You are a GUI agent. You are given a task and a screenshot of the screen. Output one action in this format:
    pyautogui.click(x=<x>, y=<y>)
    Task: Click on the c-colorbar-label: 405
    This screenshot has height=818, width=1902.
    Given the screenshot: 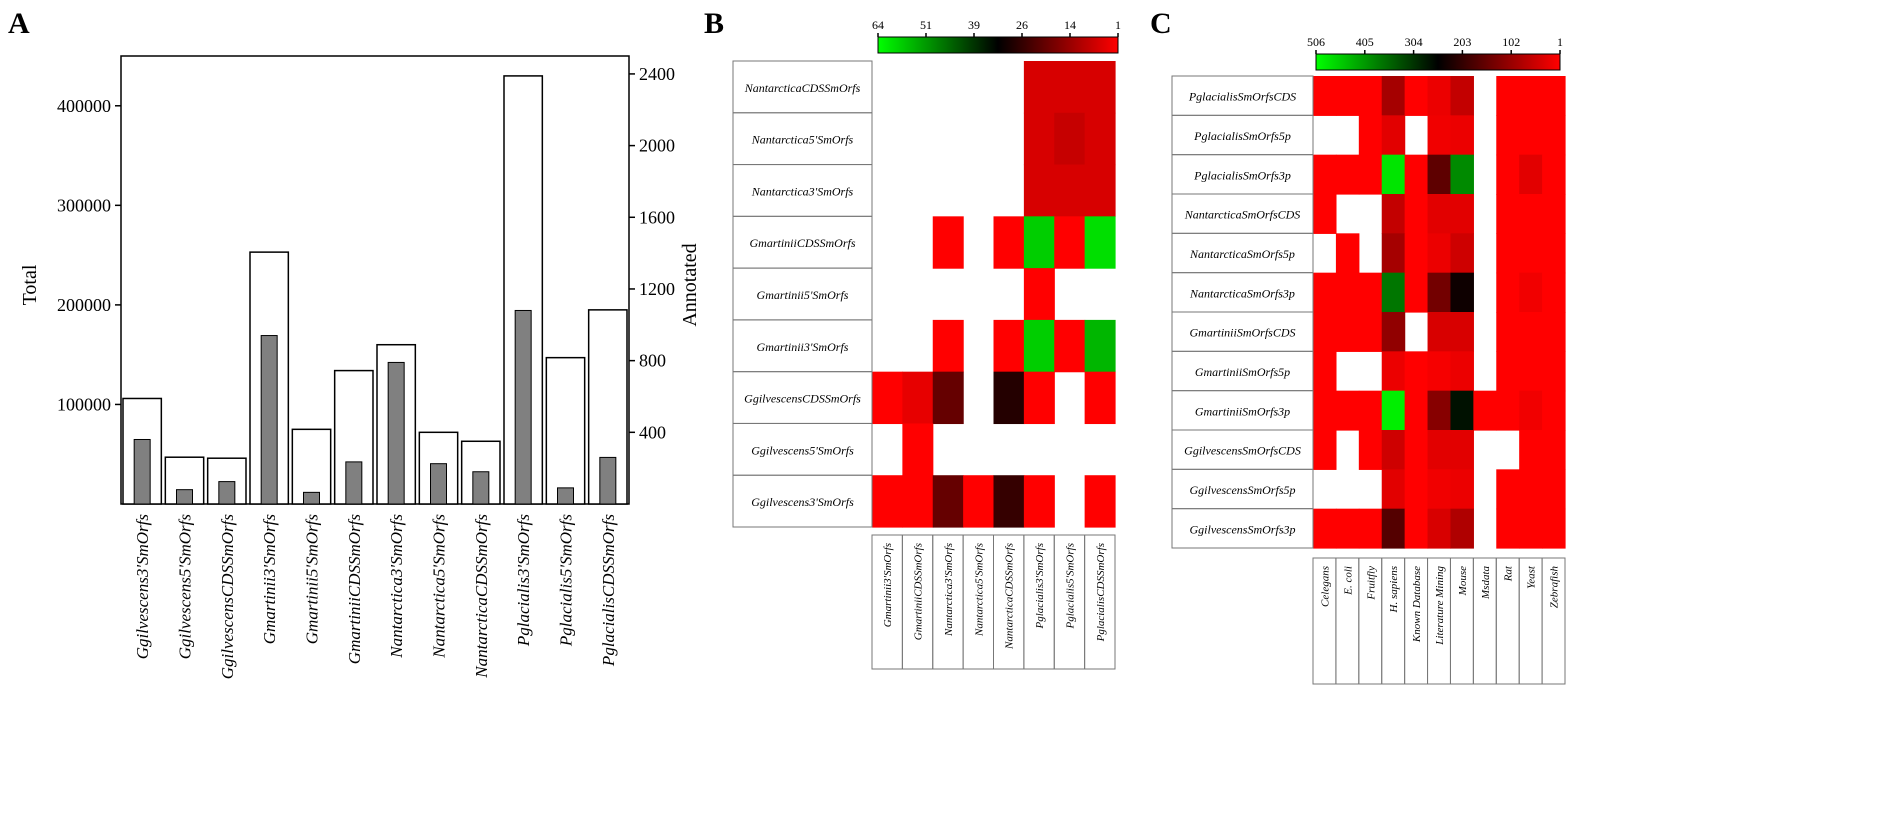 What is the action you would take?
    pyautogui.click(x=1365, y=42)
    